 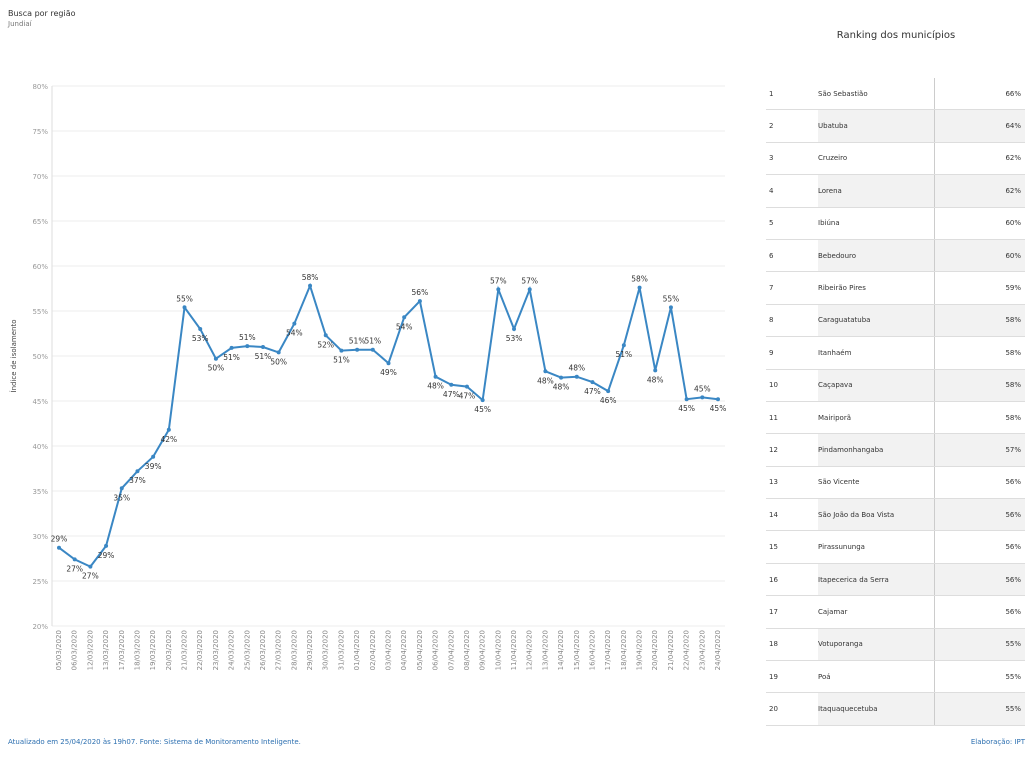 I want to click on y-tick-label: 30%, so click(x=40, y=537).